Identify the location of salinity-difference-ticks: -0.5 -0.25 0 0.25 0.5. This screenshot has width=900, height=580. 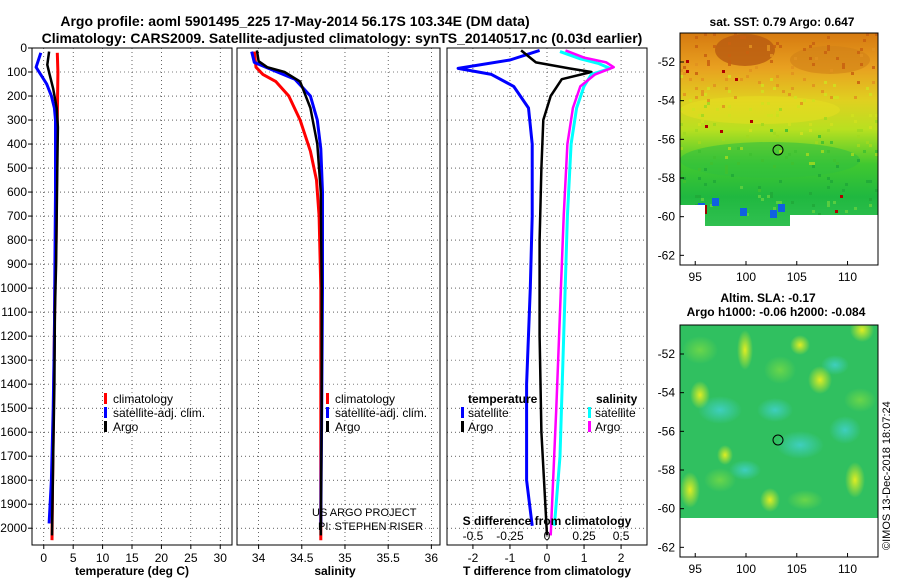
(546, 536).